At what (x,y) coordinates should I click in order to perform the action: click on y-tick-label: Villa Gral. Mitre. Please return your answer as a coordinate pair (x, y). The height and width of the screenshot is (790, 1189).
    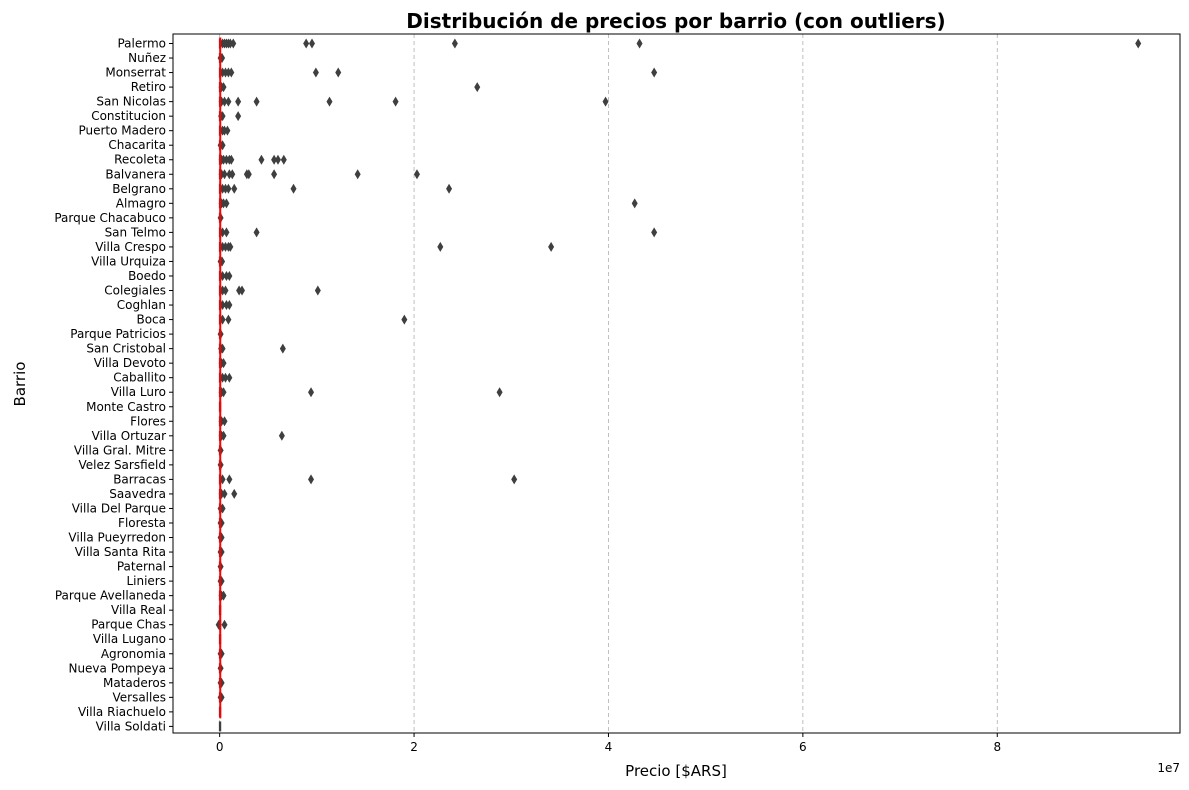
    Looking at the image, I should click on (120, 450).